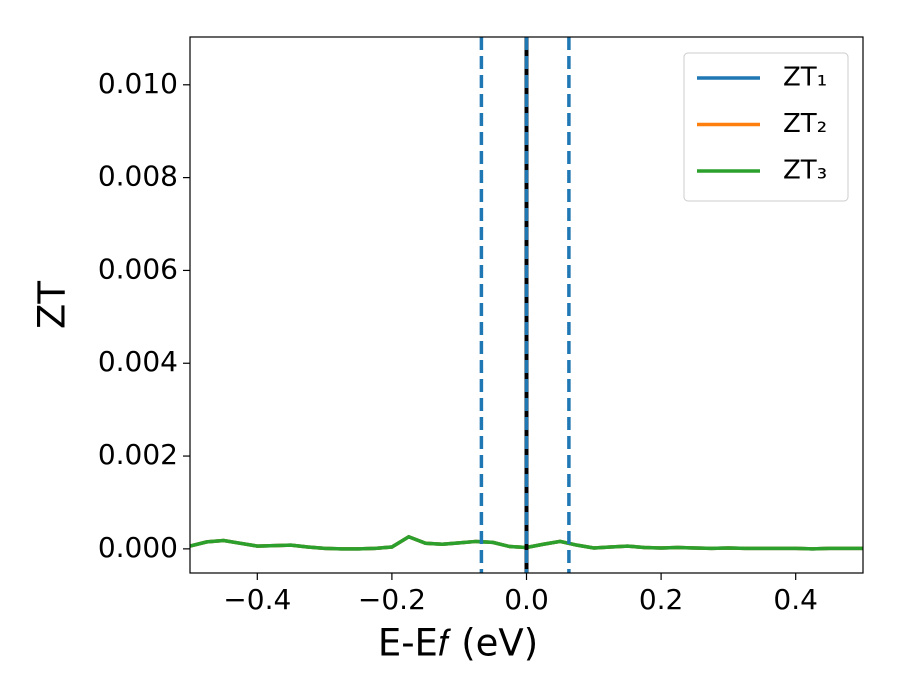  I want to click on x-tick-label: 0.2, so click(661, 599).